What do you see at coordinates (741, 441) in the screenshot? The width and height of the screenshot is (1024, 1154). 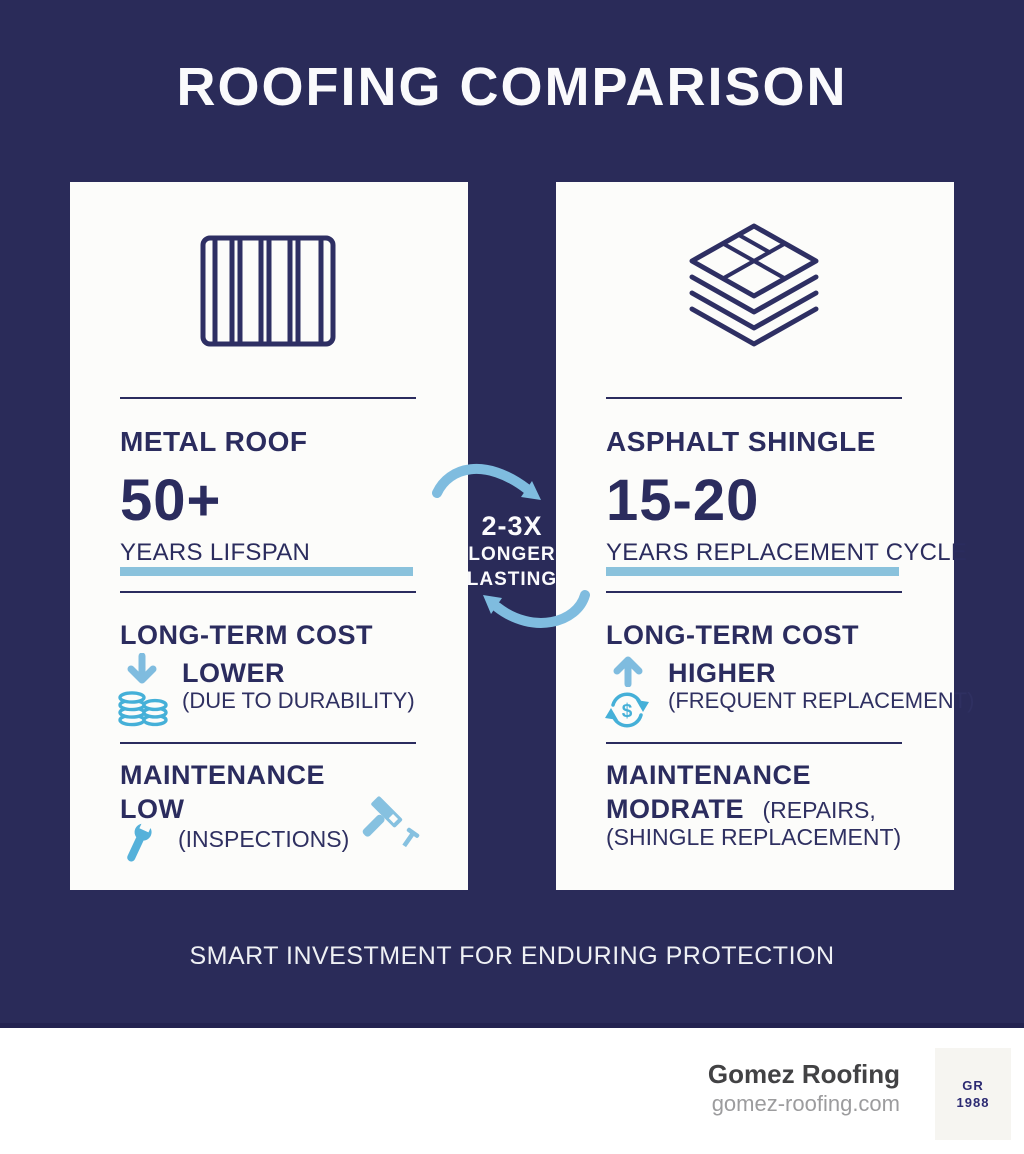 I see `card-title: ASPHALT SHINGLE` at bounding box center [741, 441].